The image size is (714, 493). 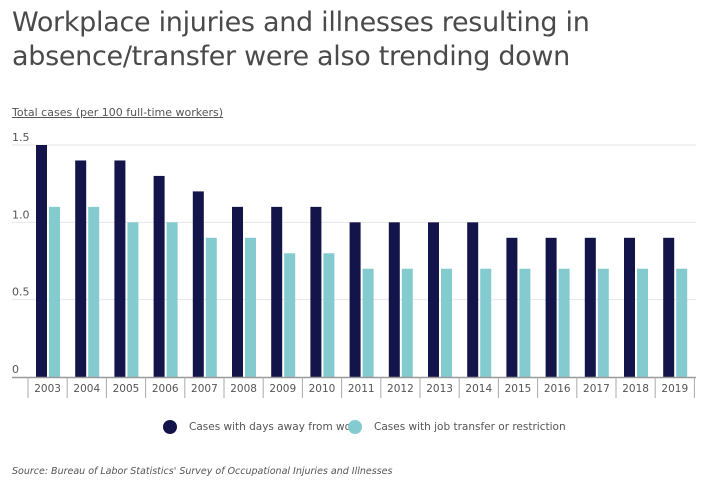 What do you see at coordinates (518, 389) in the screenshot?
I see `x-tick-label: 2015` at bounding box center [518, 389].